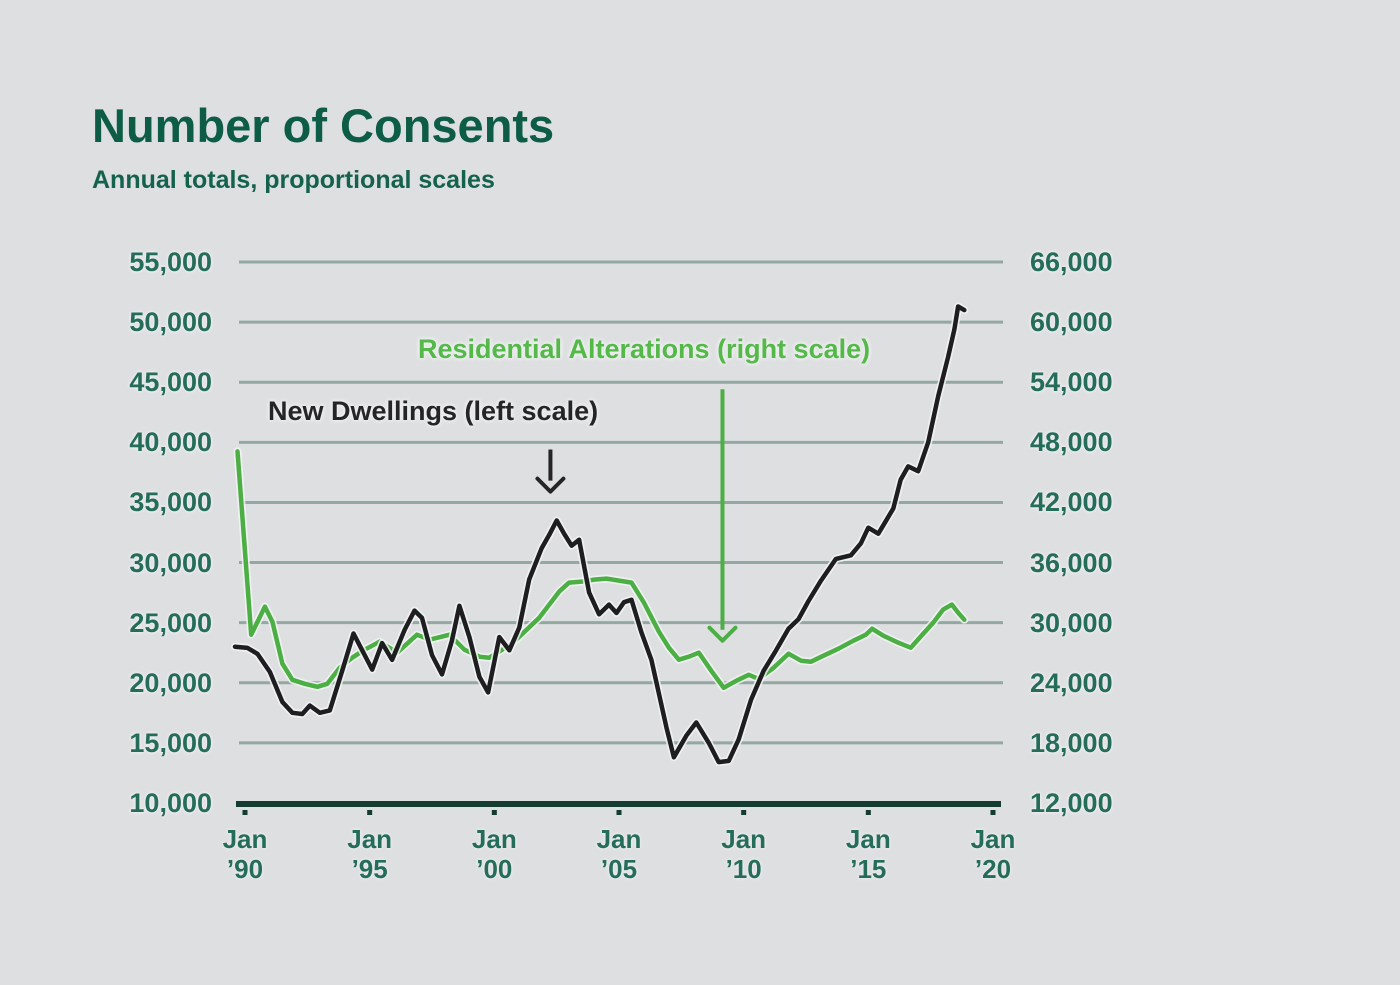  Describe the element at coordinates (868, 854) in the screenshot. I see `x-axis-label: Jan ’15` at that location.